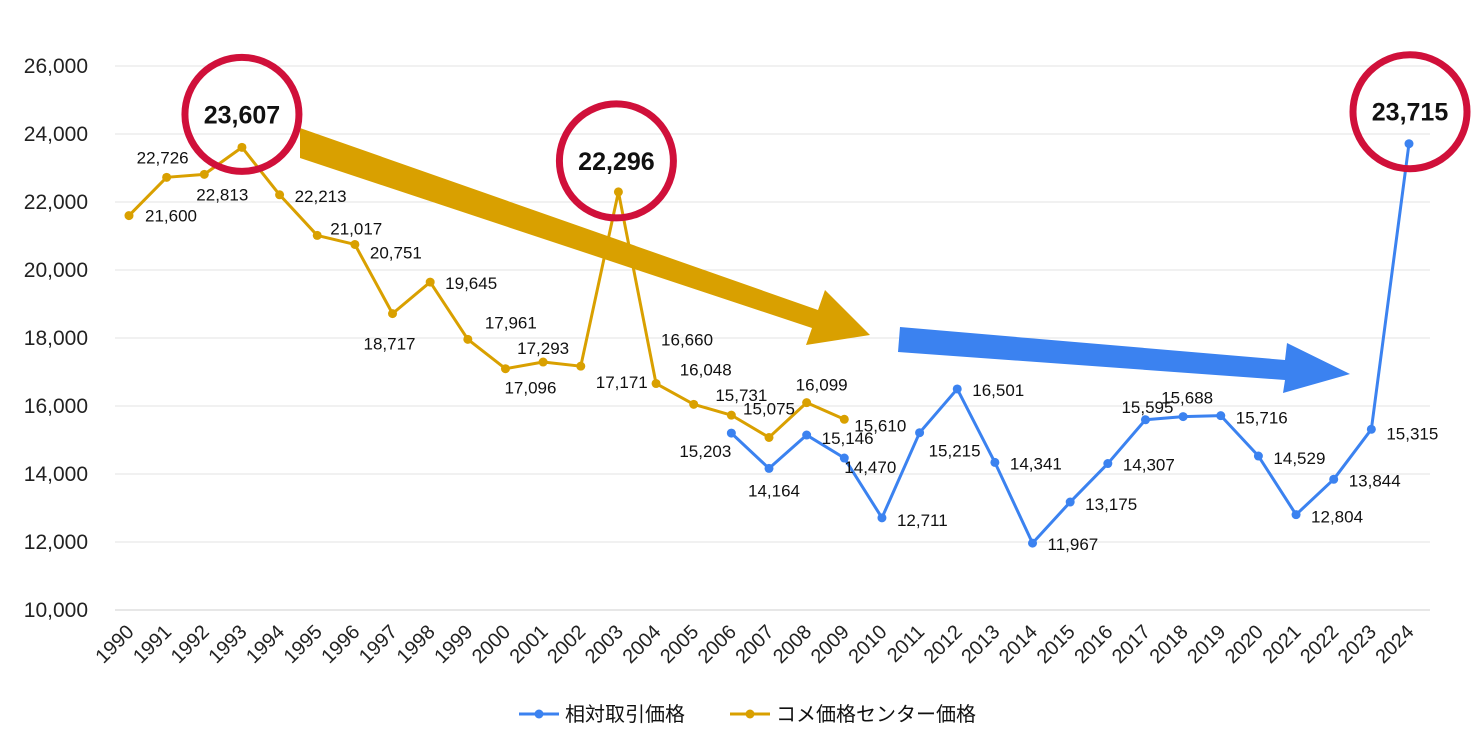  What do you see at coordinates (1187, 398) in the screenshot?
I see `data-label: 15,688` at bounding box center [1187, 398].